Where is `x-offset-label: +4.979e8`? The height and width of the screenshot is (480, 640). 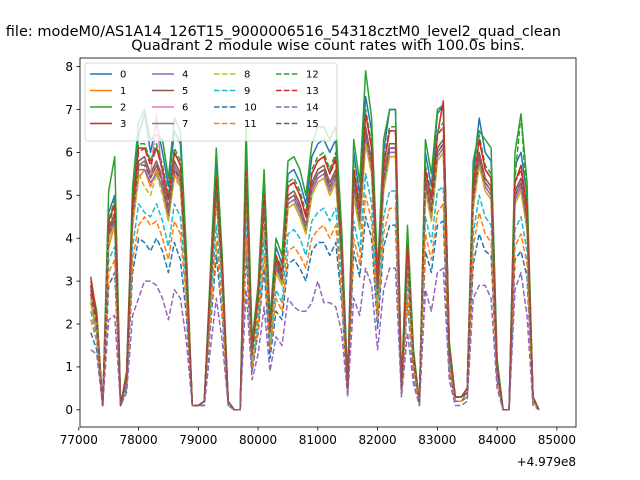 x-offset-label: +4.979e8 is located at coordinates (546, 462).